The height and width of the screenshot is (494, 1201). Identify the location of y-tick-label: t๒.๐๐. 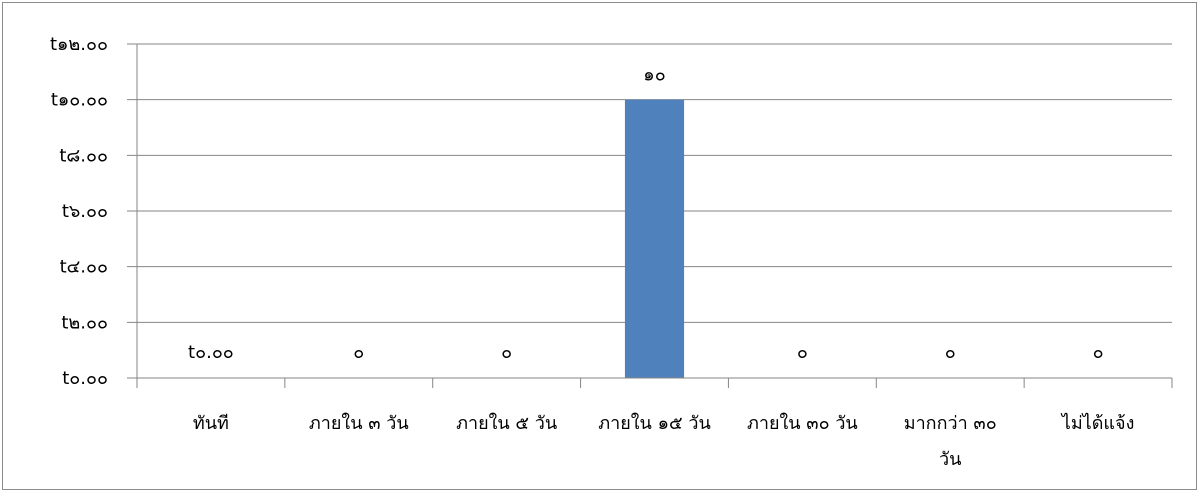
(84, 322).